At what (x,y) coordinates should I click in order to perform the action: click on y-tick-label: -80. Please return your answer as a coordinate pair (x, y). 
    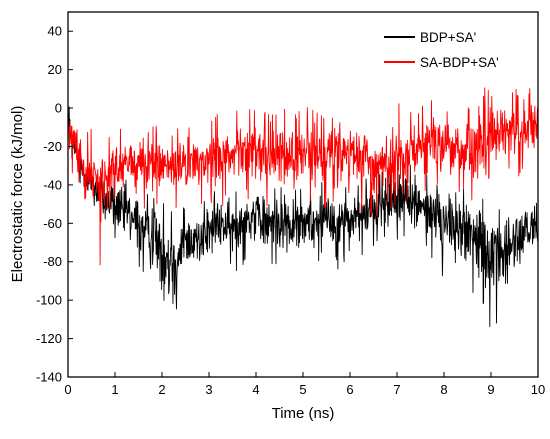
    Looking at the image, I should click on (52, 261).